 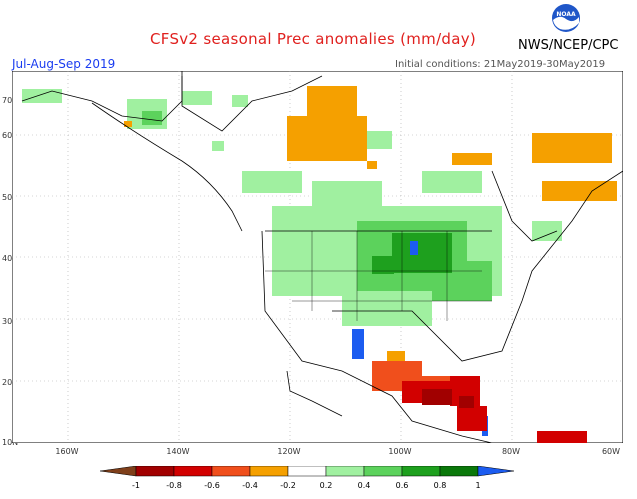 What do you see at coordinates (212, 485) in the screenshot?
I see `colorbar-tick: -0.6` at bounding box center [212, 485].